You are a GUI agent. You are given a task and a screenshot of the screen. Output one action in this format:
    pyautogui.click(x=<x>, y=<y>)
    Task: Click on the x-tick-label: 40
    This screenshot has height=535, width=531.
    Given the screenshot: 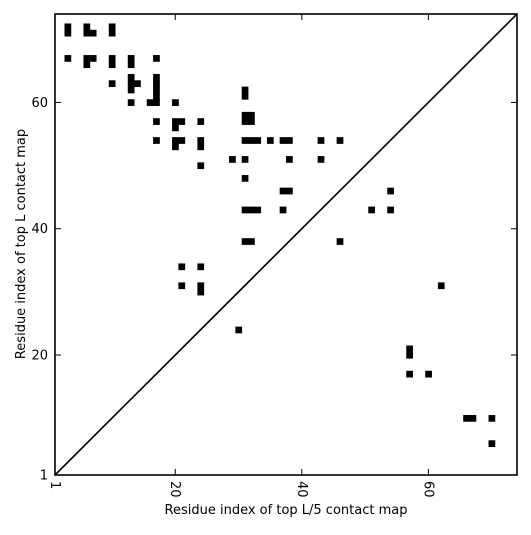 What is the action you would take?
    pyautogui.click(x=301, y=489)
    